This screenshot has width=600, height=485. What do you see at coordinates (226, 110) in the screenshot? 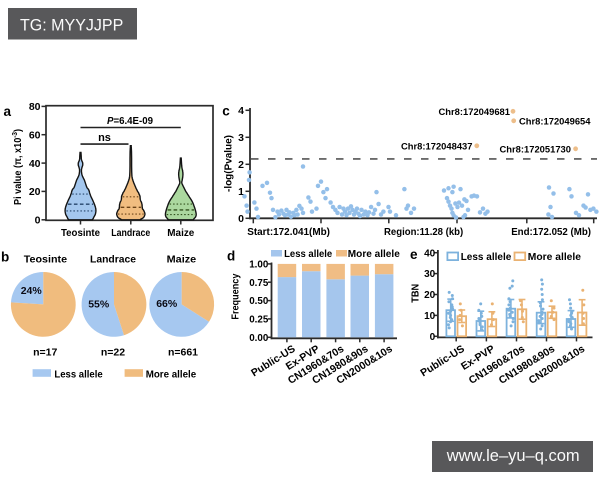
I see `svg-text: c` at bounding box center [226, 110].